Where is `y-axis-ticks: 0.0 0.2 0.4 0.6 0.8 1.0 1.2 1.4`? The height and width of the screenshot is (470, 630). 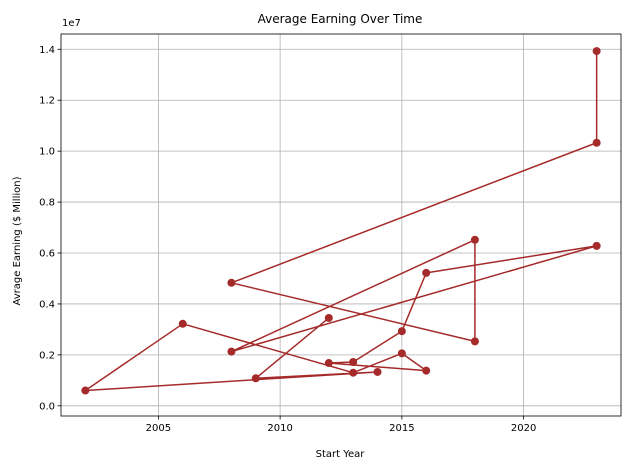 y-axis-ticks: 0.0 0.2 0.4 0.6 0.8 1.0 1.2 1.4 is located at coordinates (50, 228).